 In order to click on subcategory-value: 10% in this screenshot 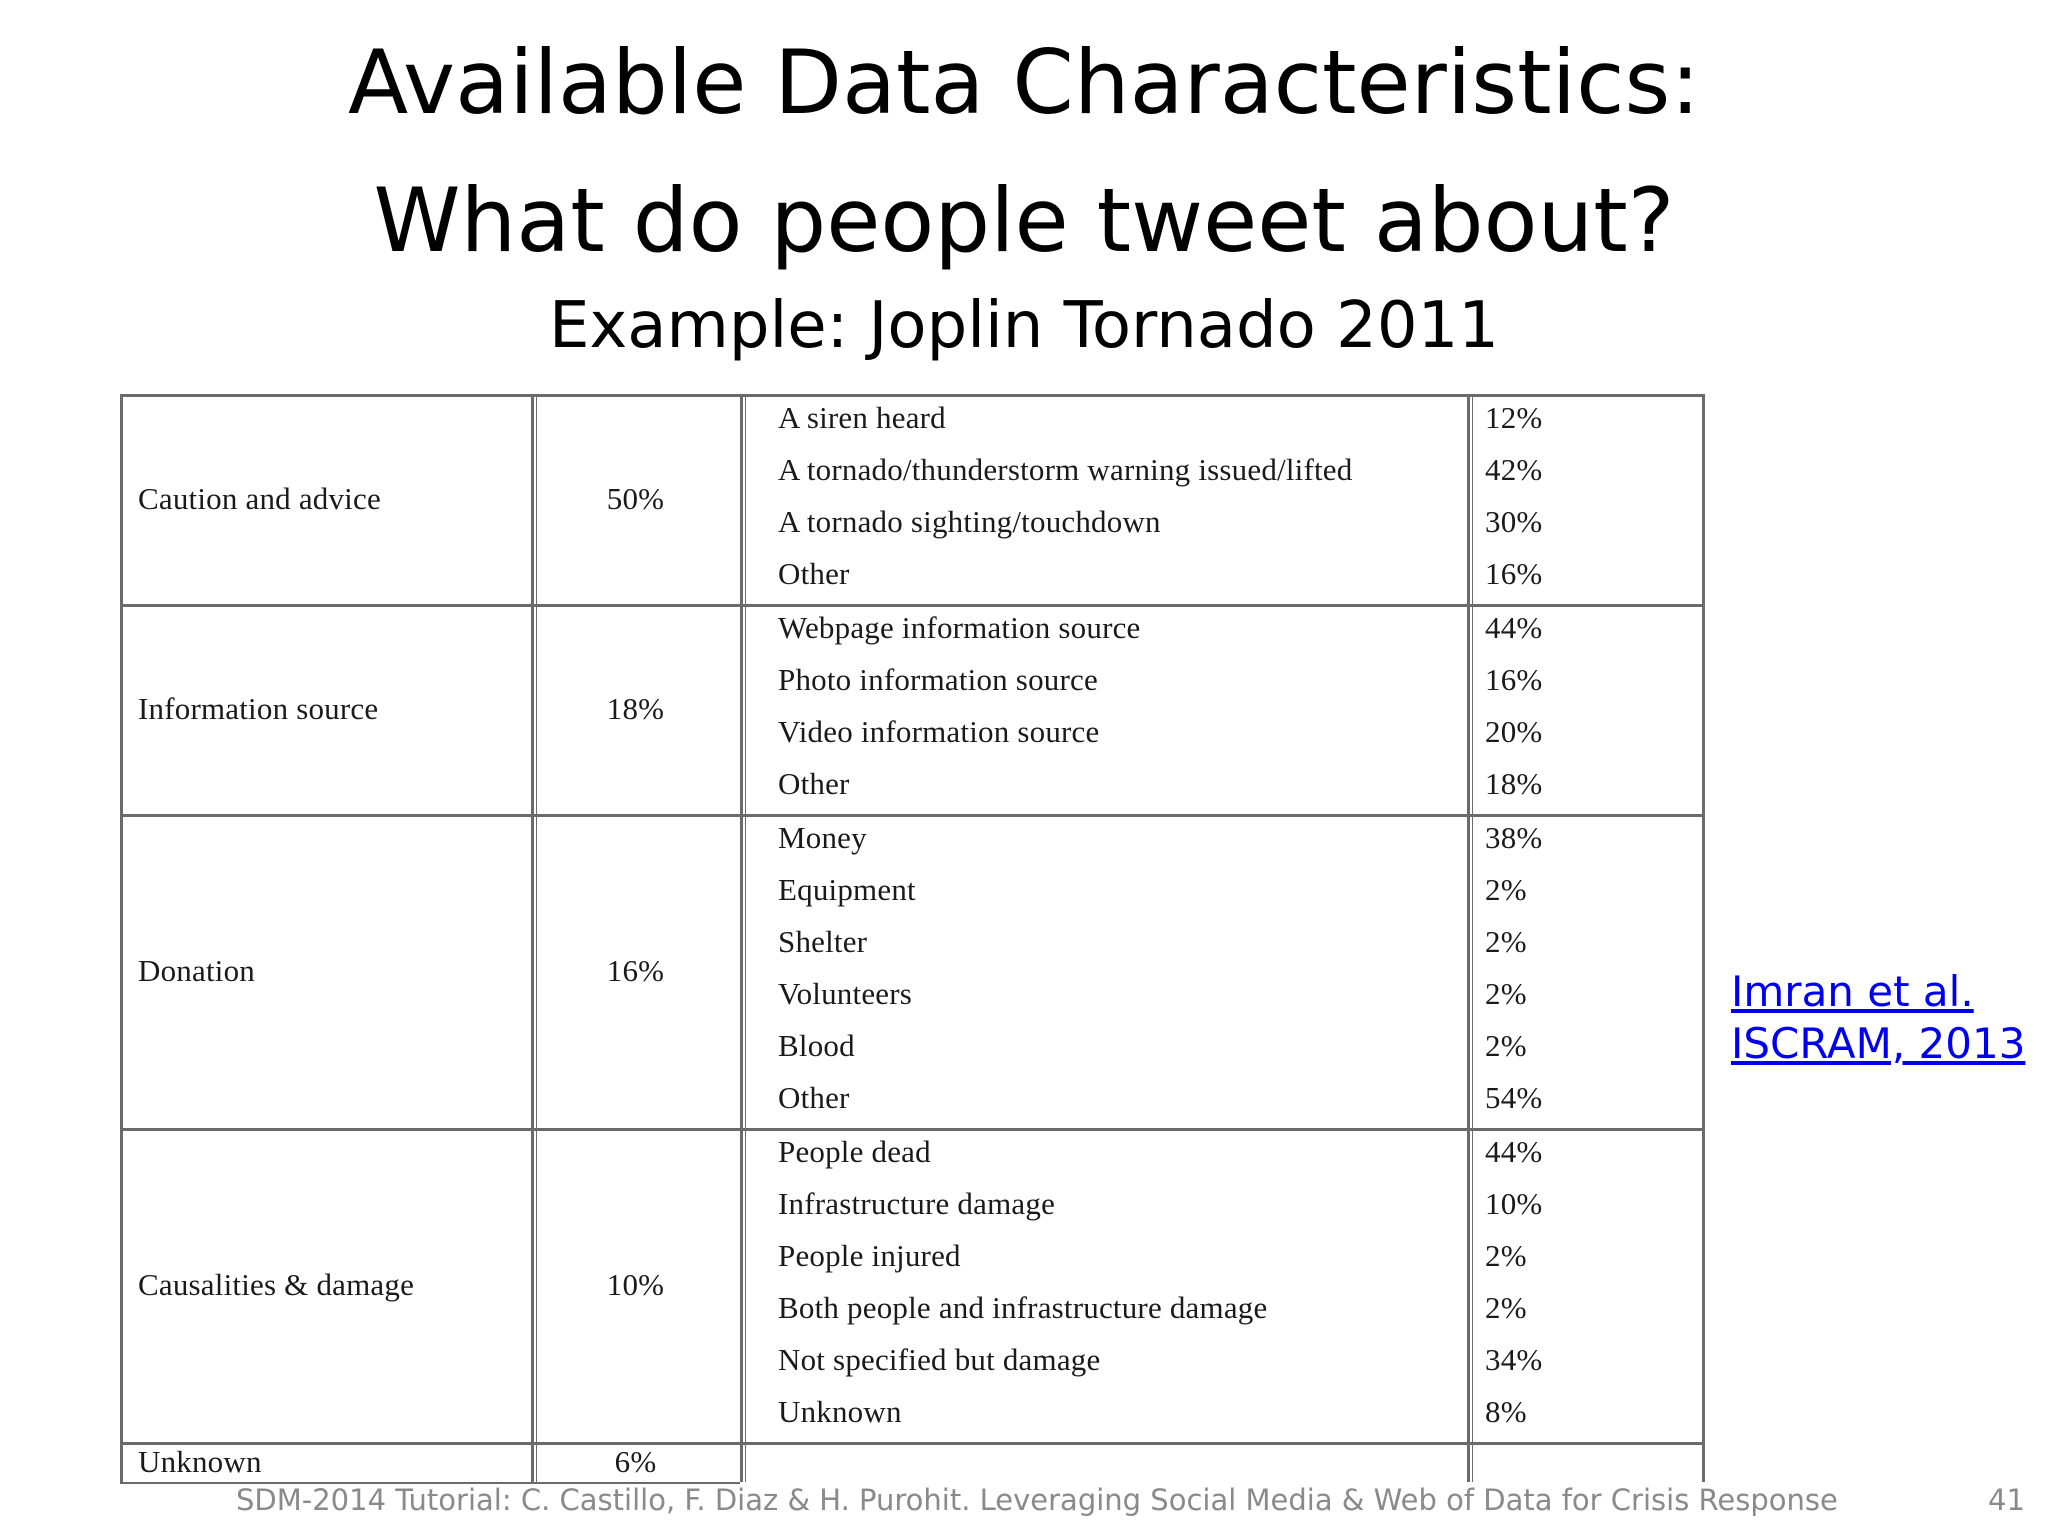, I will do `click(1514, 1203)`.